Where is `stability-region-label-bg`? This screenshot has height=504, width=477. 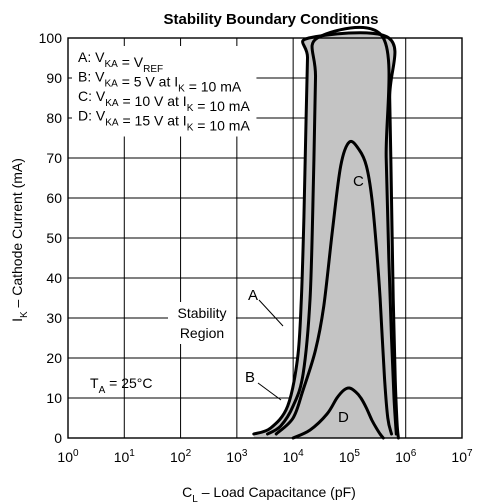 stability-region-label-bg is located at coordinates (202, 323).